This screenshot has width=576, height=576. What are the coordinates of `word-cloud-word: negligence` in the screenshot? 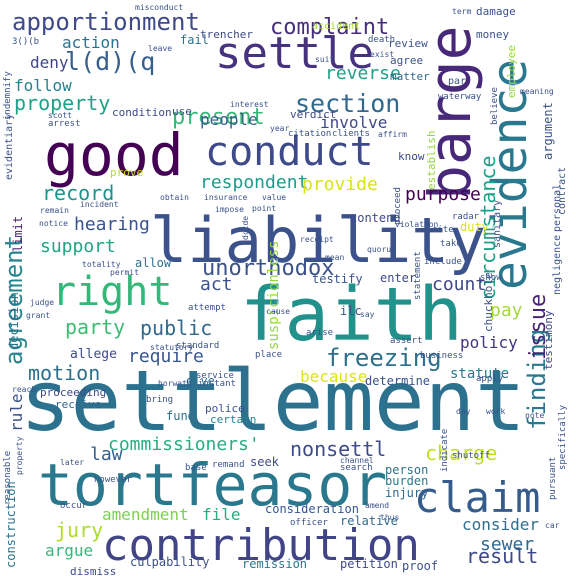 It's located at (557, 265).